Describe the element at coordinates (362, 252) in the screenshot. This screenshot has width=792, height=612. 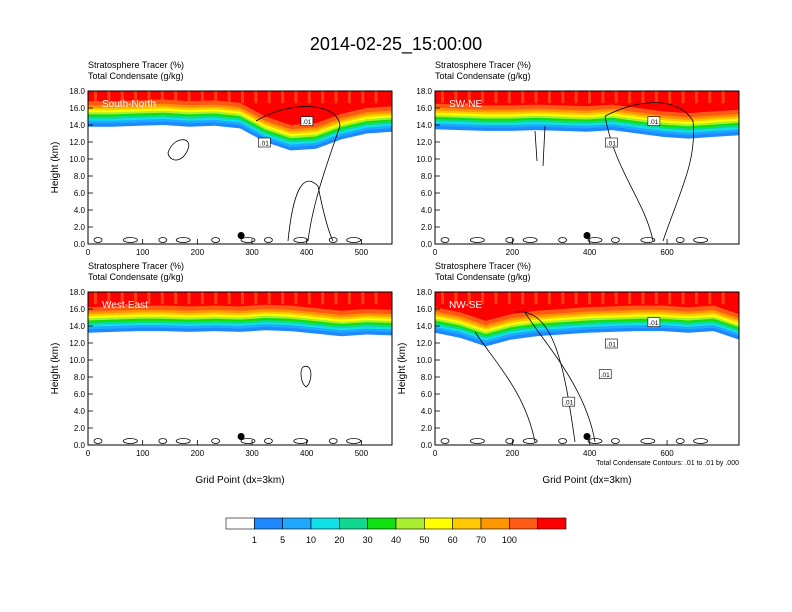
I see `x-tick-label: 500` at that location.